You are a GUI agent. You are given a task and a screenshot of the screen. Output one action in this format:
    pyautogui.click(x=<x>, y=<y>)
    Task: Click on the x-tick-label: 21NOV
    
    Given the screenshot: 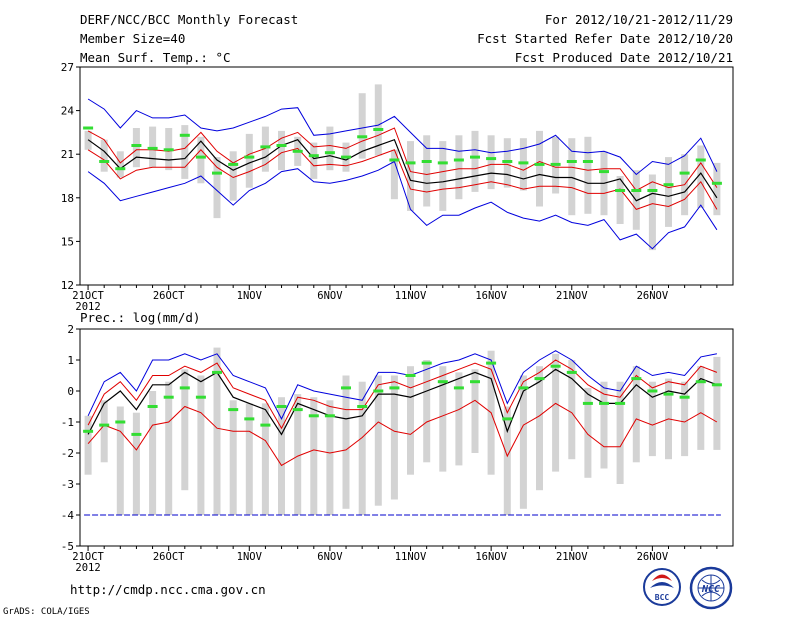 What is the action you would take?
    pyautogui.click(x=572, y=557)
    